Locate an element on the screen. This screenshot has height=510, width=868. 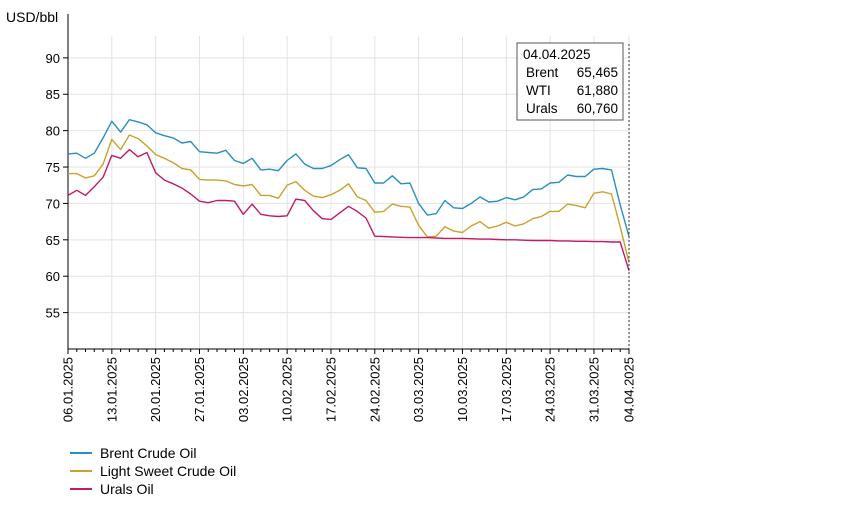
x-tick-label: 20.01.2025 is located at coordinates (155, 389).